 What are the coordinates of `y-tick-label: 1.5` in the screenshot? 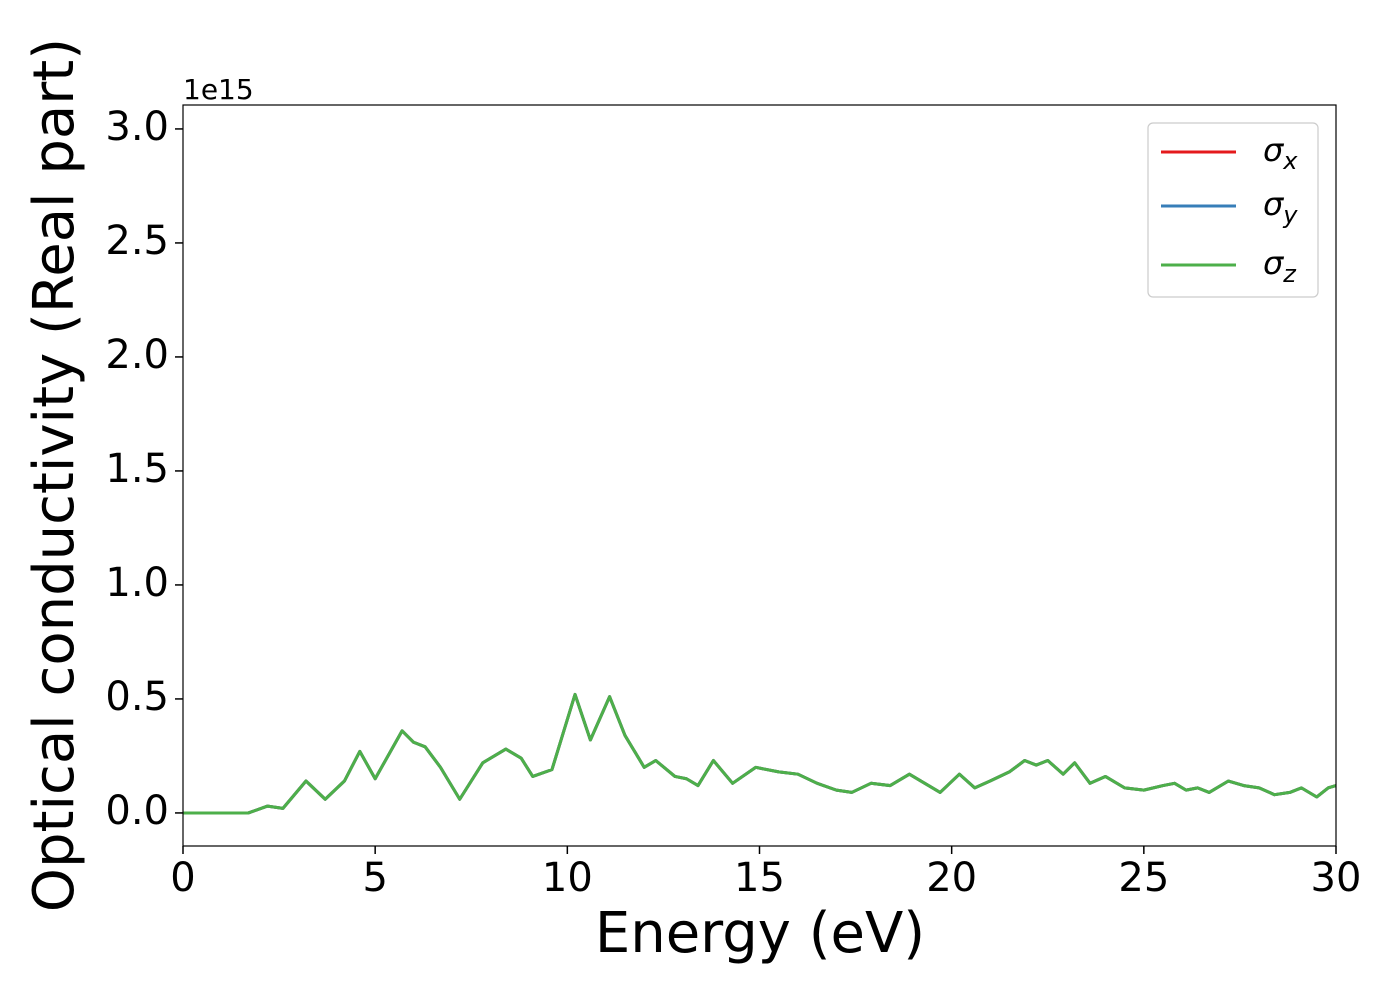 It's located at (137, 469).